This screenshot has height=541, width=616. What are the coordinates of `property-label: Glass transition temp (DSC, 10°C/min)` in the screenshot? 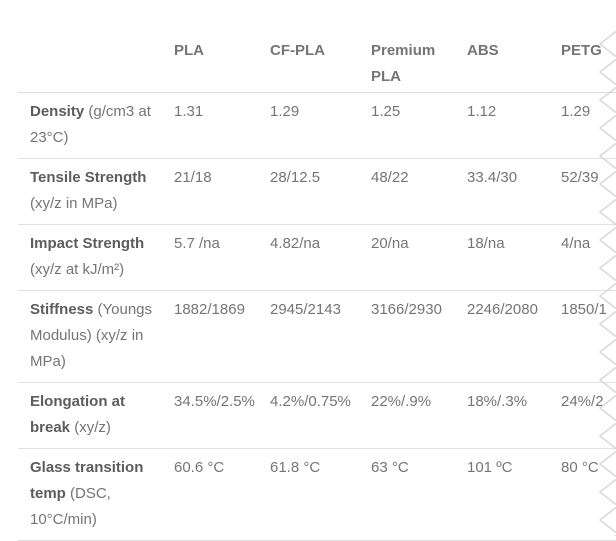 It's located at (96, 494).